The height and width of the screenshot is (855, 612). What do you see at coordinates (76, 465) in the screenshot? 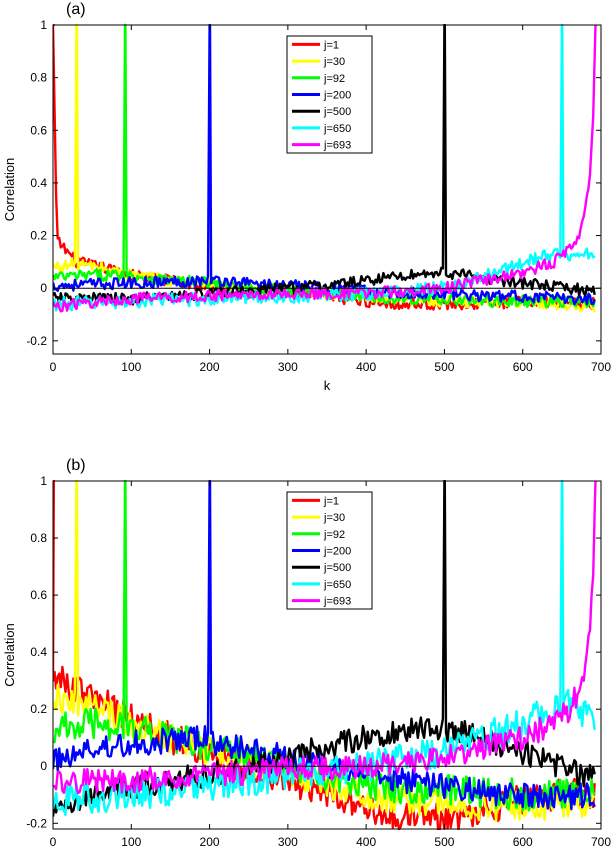
I see `panel-label: (b)` at bounding box center [76, 465].